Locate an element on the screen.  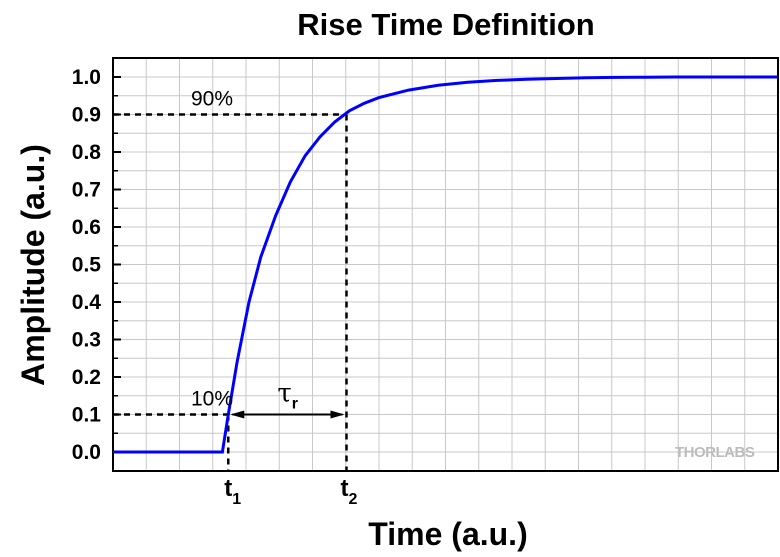
y-tick-label: 0.9 is located at coordinates (86, 115).